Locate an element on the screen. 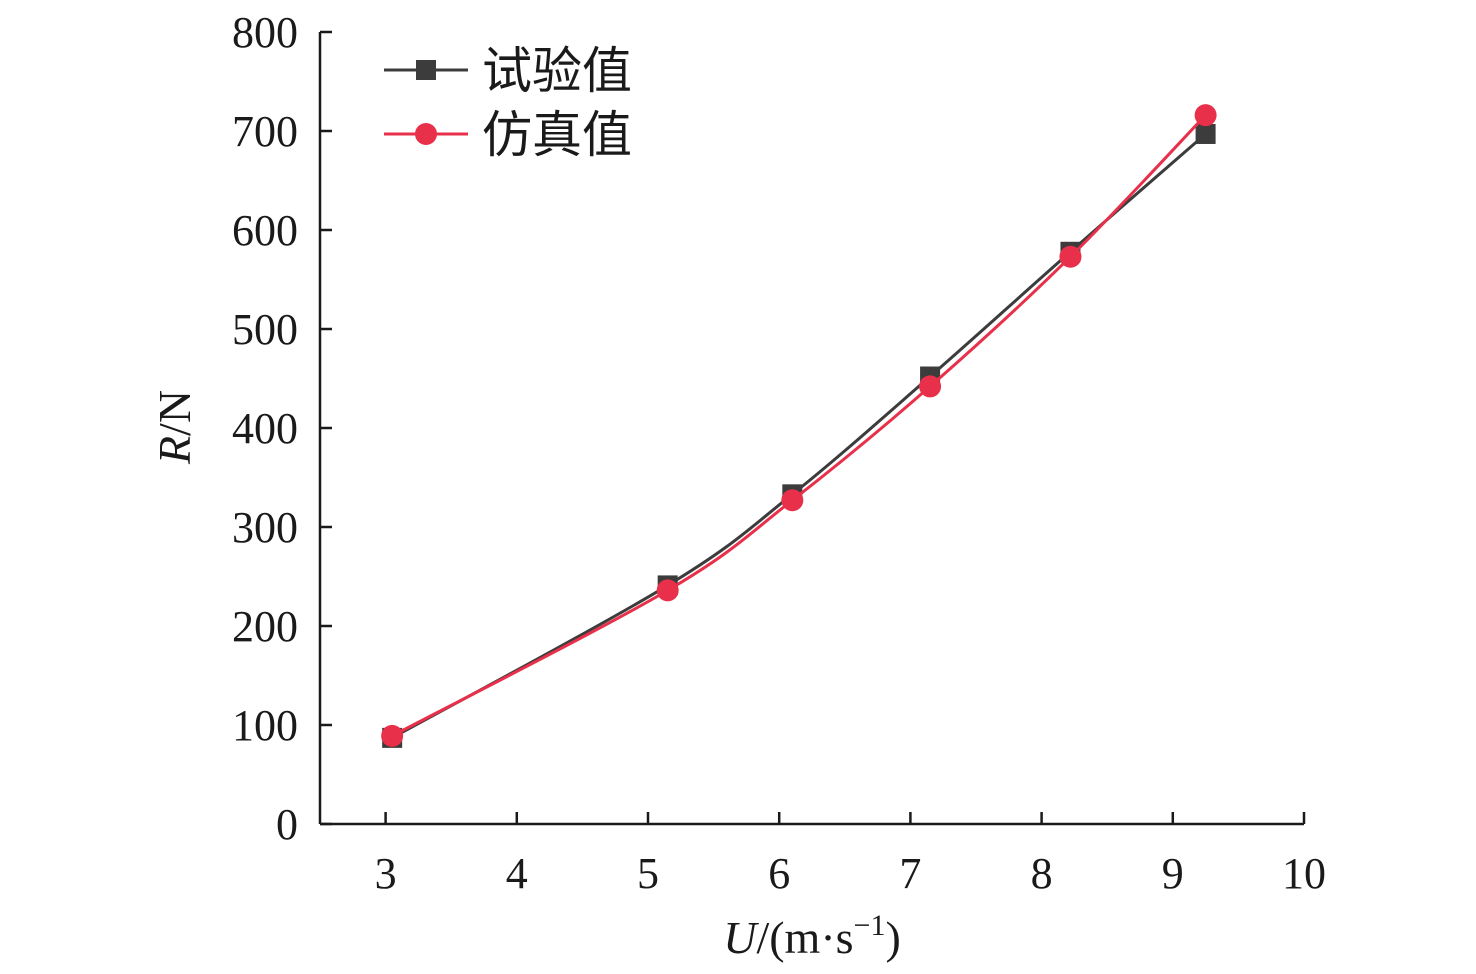 Image resolution: width=1476 pixels, height=974 pixels. y-tick-label: 700 is located at coordinates (265, 131).